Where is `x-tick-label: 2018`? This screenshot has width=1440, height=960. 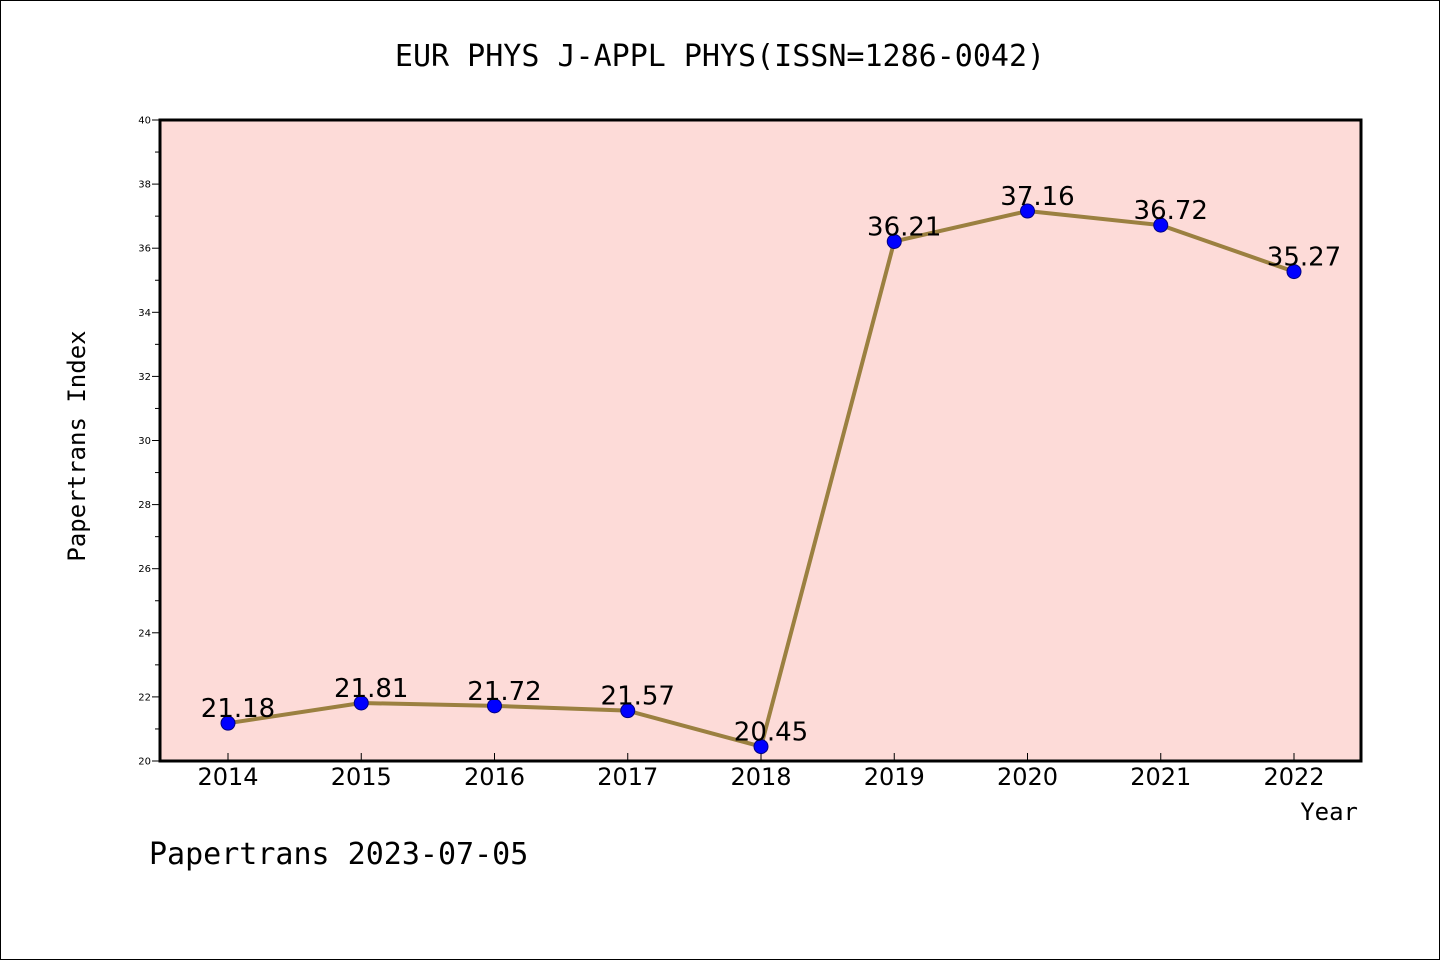
x-tick-label: 2018 is located at coordinates (760, 777).